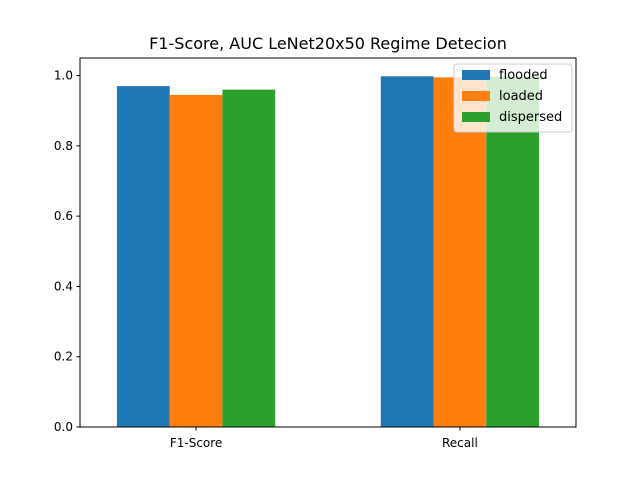 The image size is (640, 484). I want to click on bar-dispersed-f1-score, so click(249, 258).